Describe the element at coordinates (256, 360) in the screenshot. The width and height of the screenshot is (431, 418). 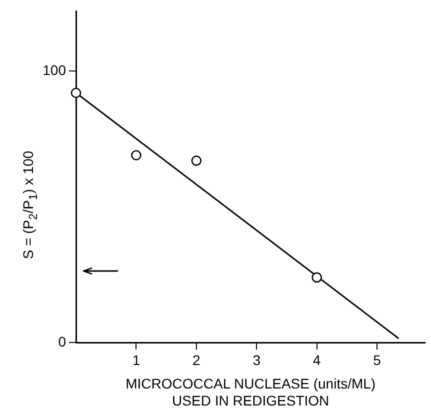
I see `x-tick-label: 3` at that location.